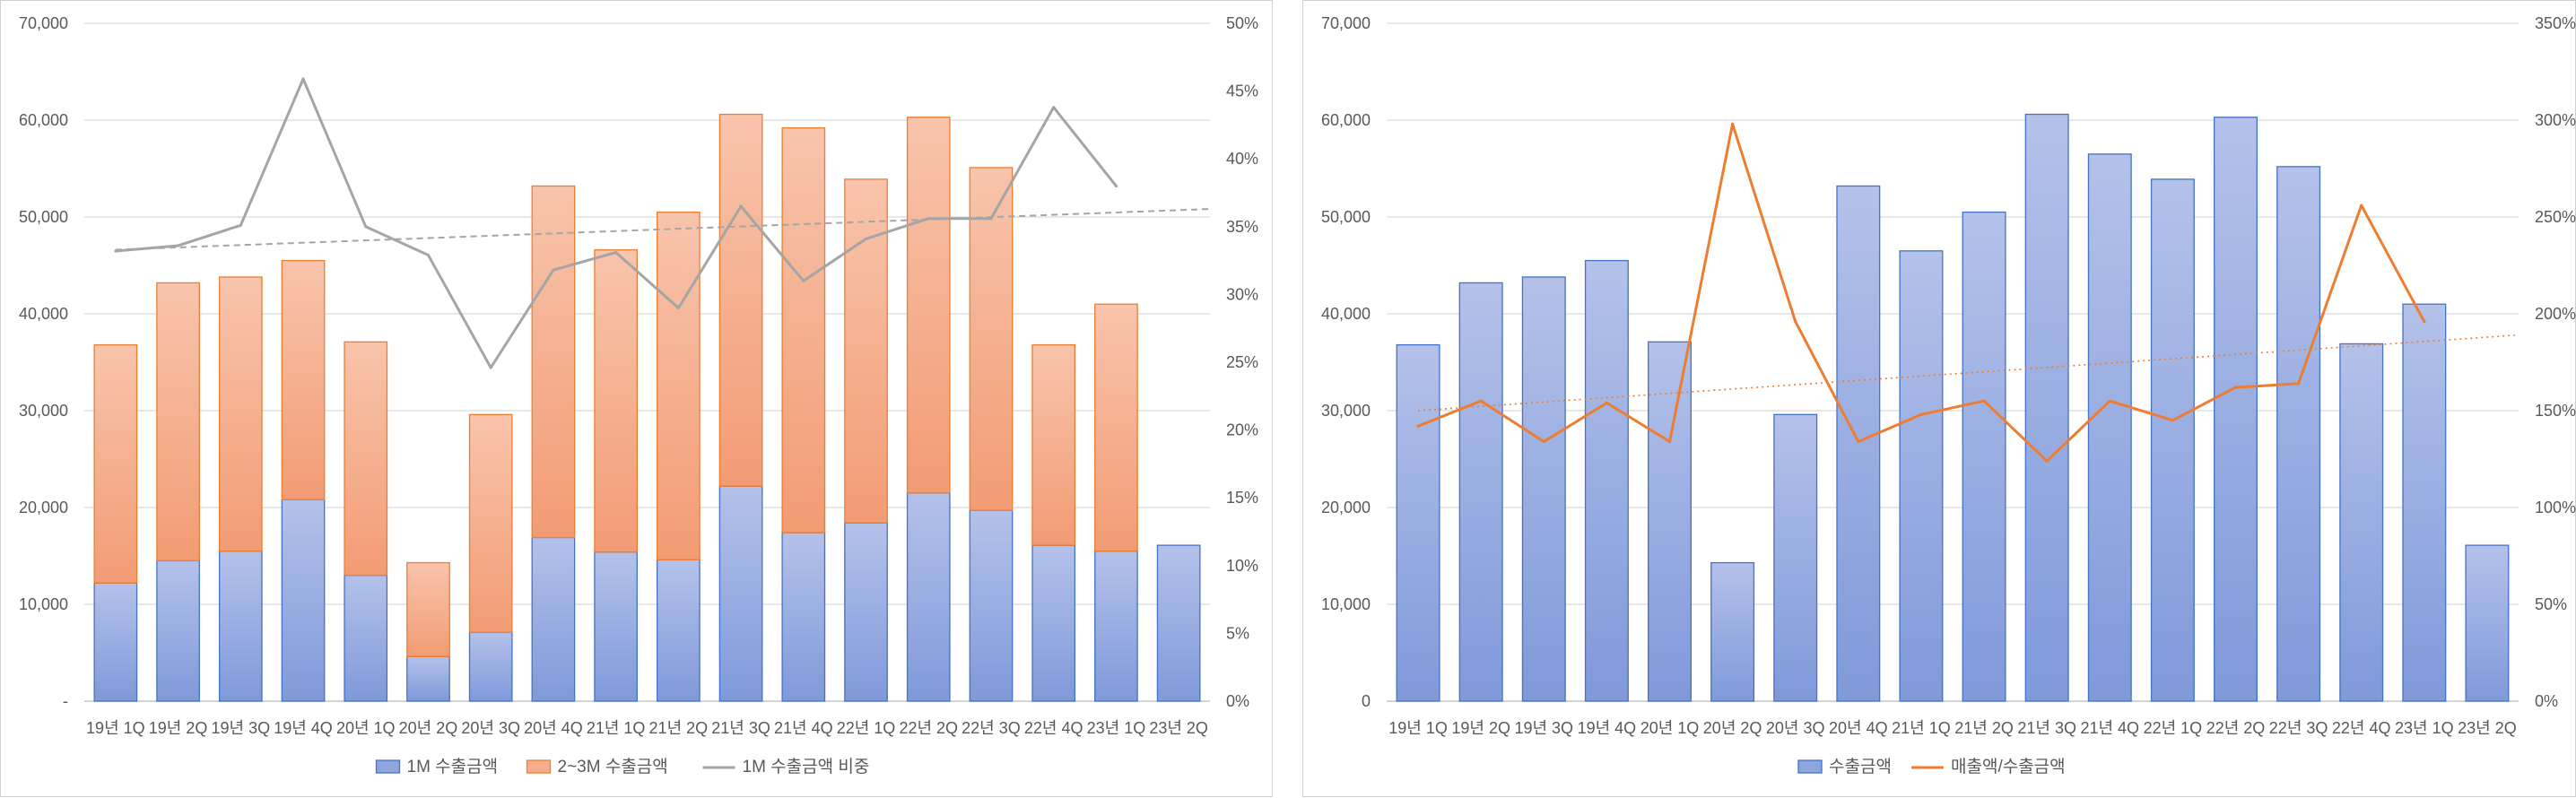 The height and width of the screenshot is (798, 2576). I want to click on x-tick-label: 20년 1Q, so click(366, 728).